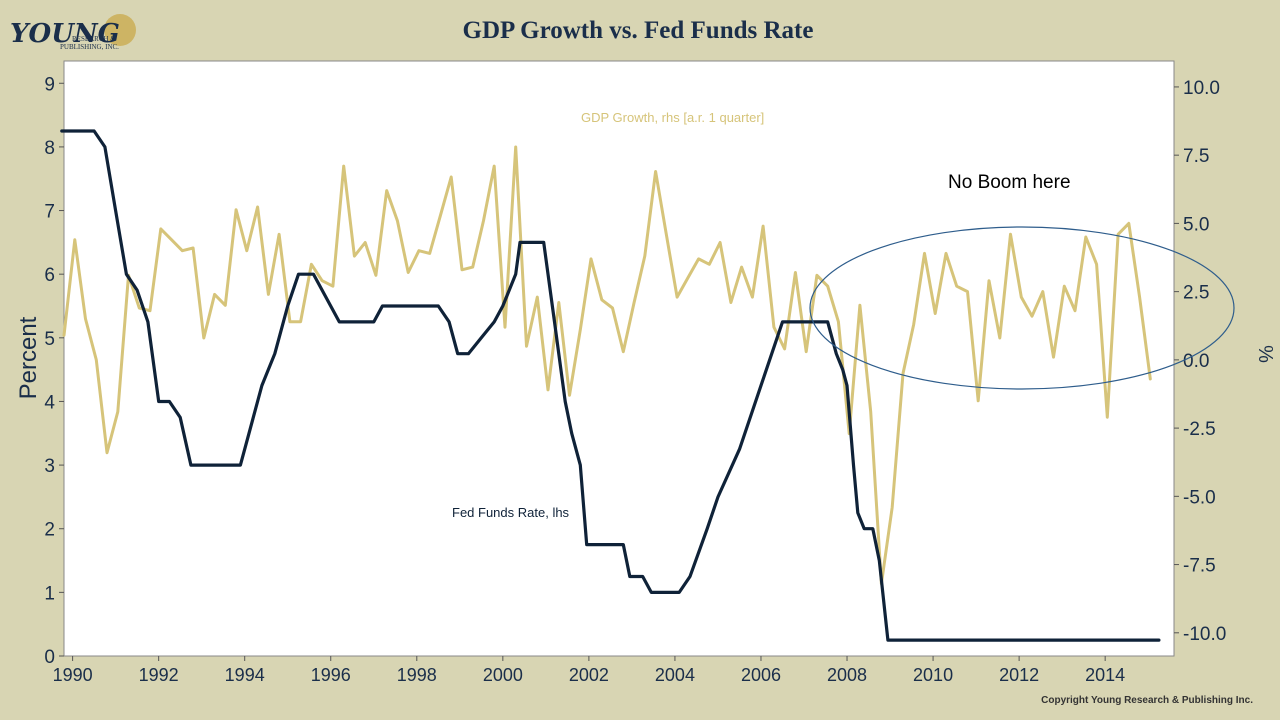 This screenshot has width=1280, height=720. What do you see at coordinates (1199, 566) in the screenshot?
I see `y-right-tick-label: -7.5` at bounding box center [1199, 566].